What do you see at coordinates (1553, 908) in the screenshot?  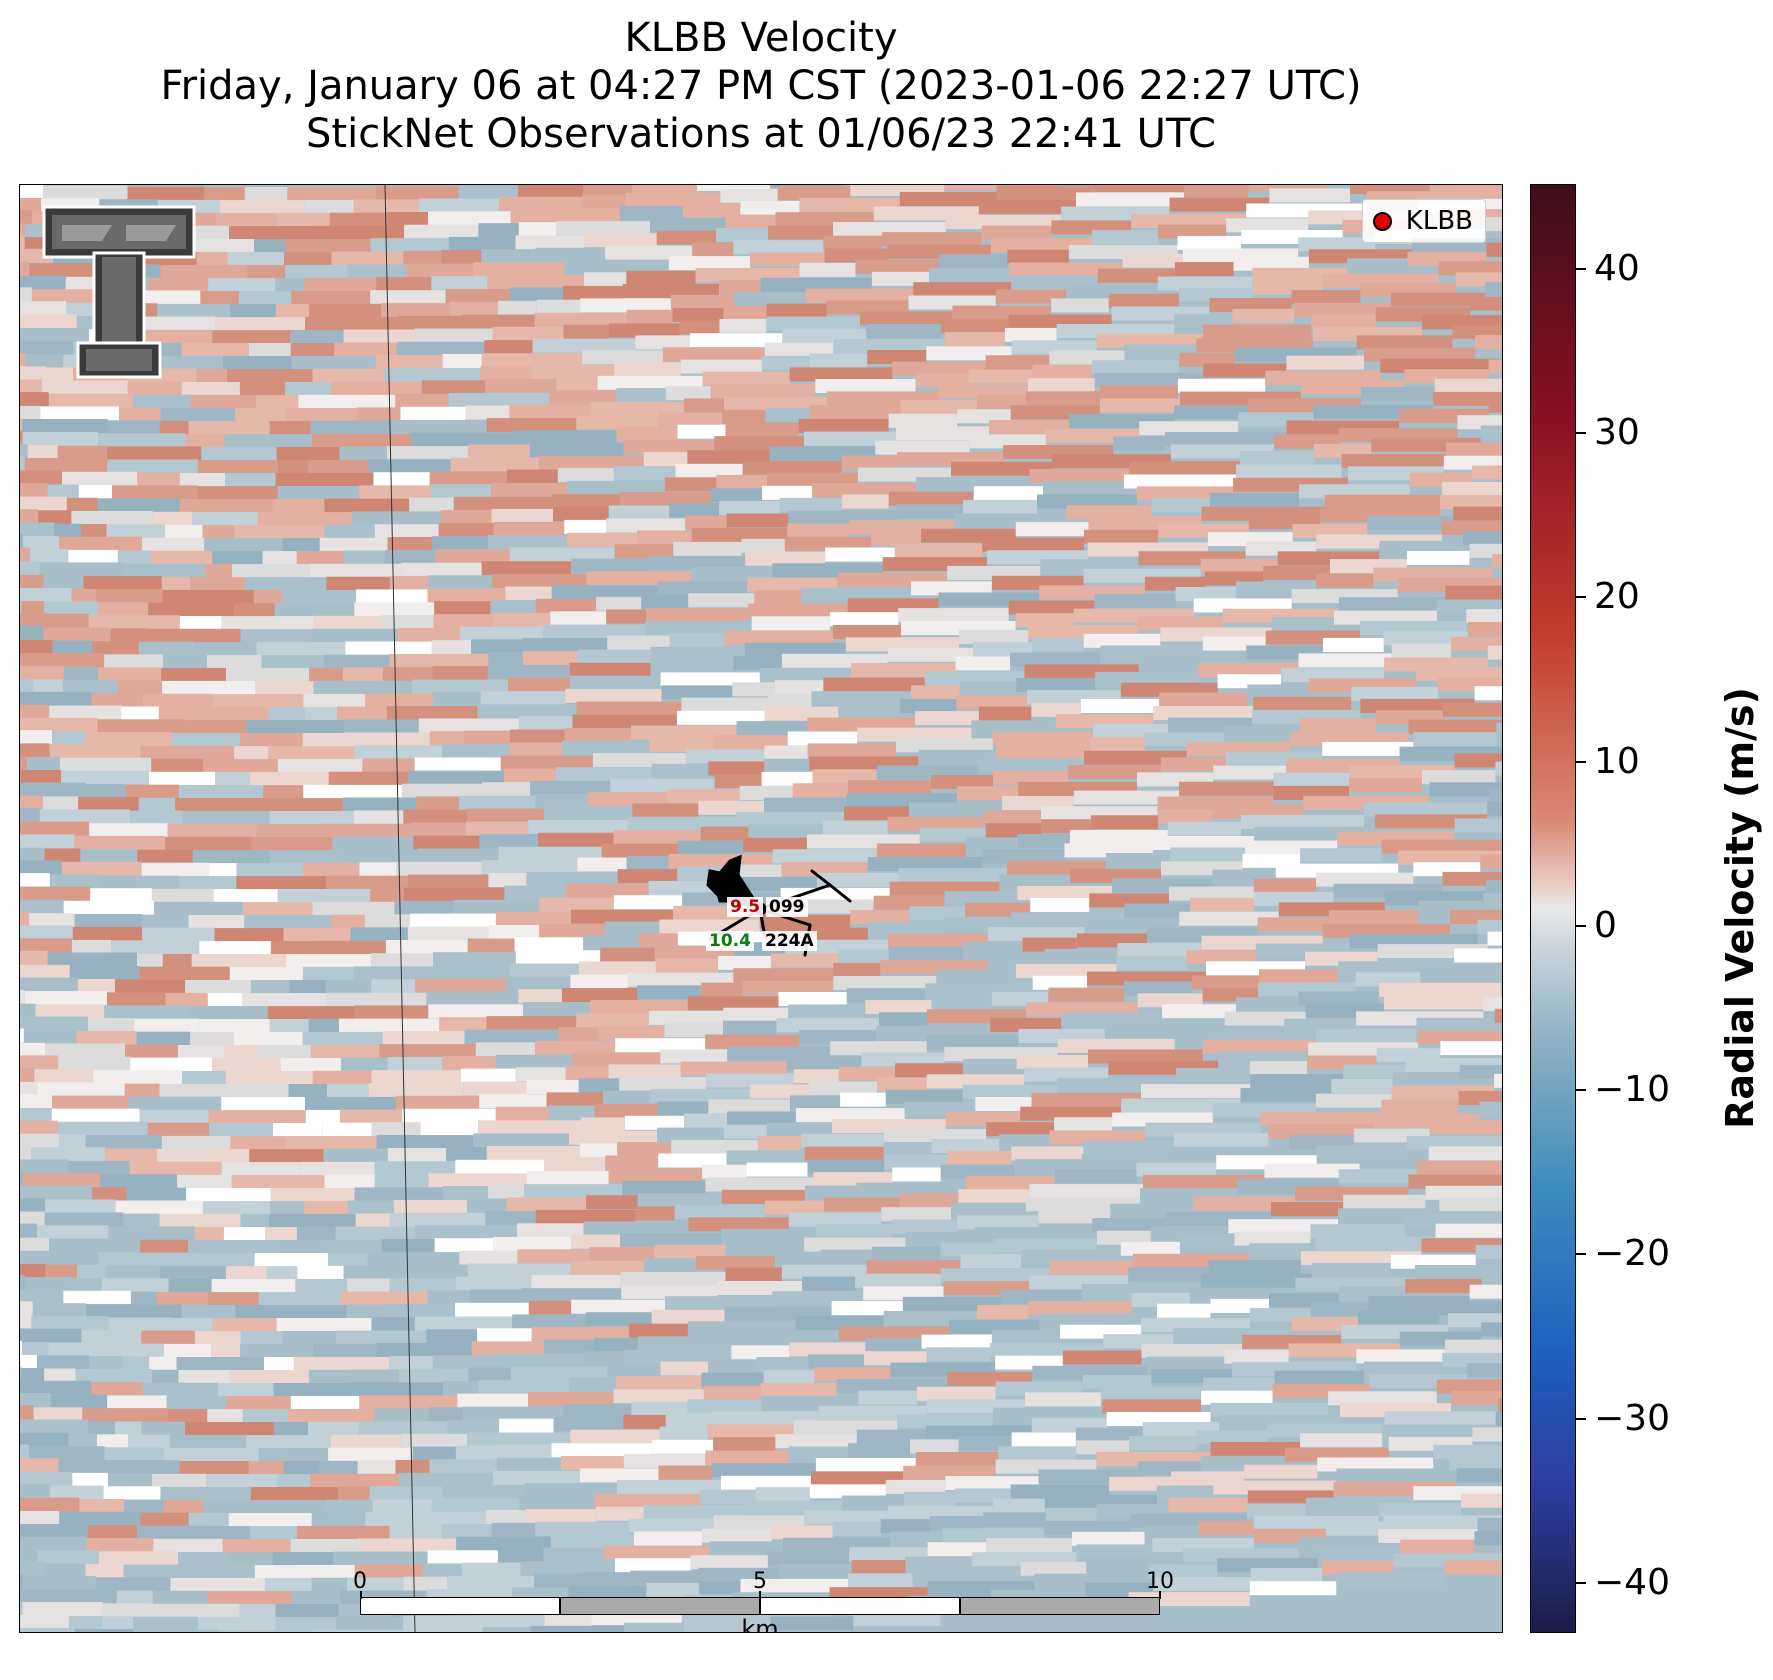 I see `colorbar` at bounding box center [1553, 908].